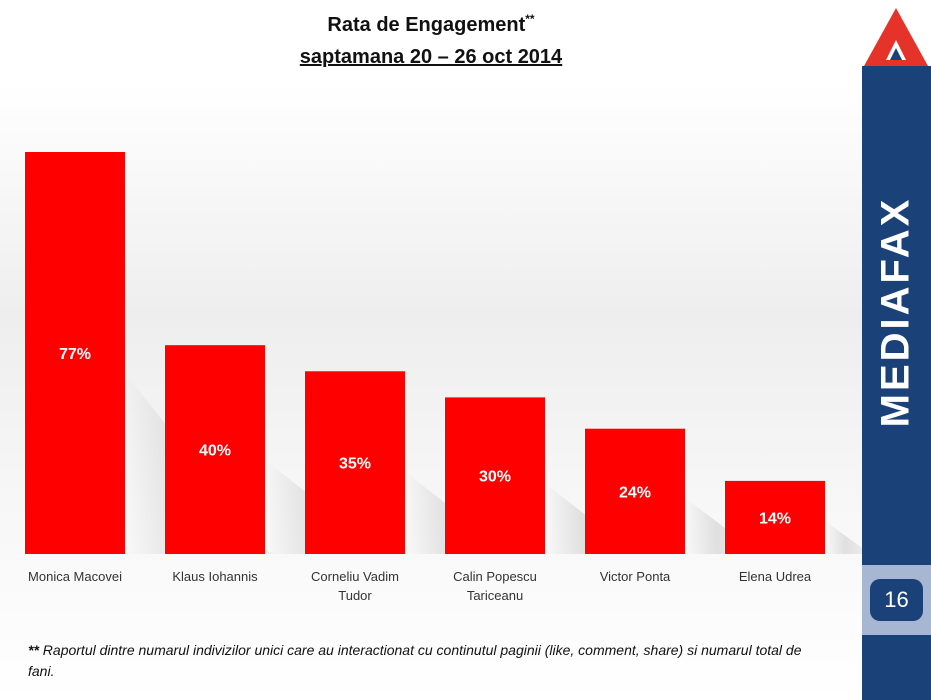  Describe the element at coordinates (75, 576) in the screenshot. I see `category-label: Monica Macovei` at that location.